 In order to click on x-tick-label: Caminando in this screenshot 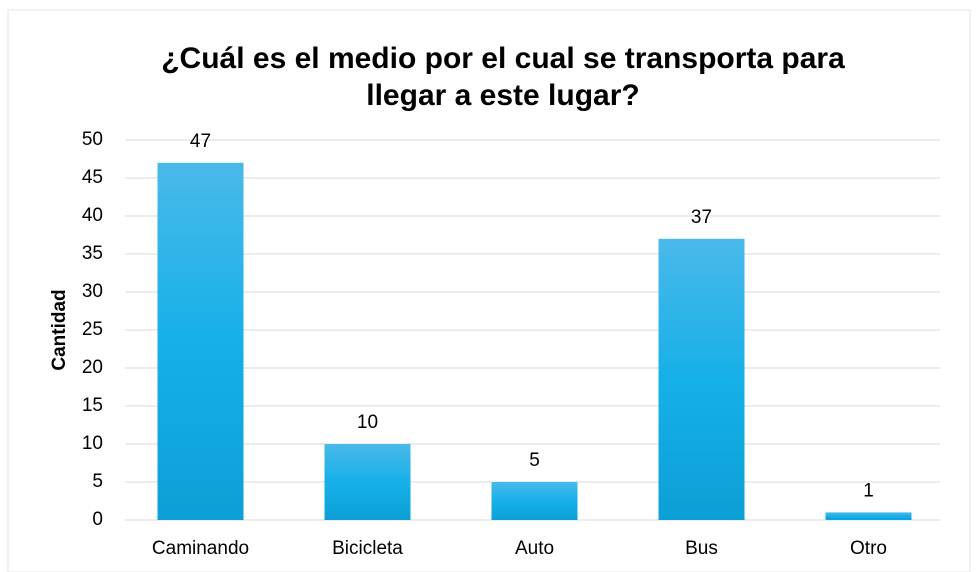, I will do `click(200, 548)`.